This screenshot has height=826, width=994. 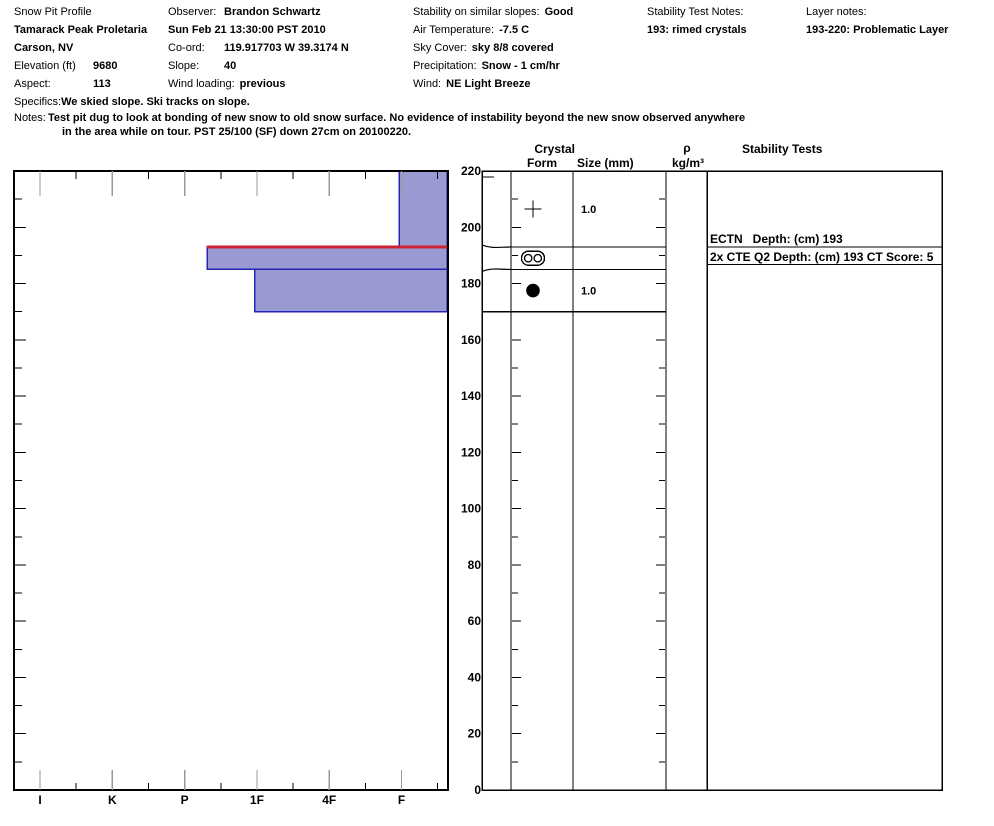 What do you see at coordinates (45, 66) in the screenshot?
I see `elevation-label: Elevation (ft)` at bounding box center [45, 66].